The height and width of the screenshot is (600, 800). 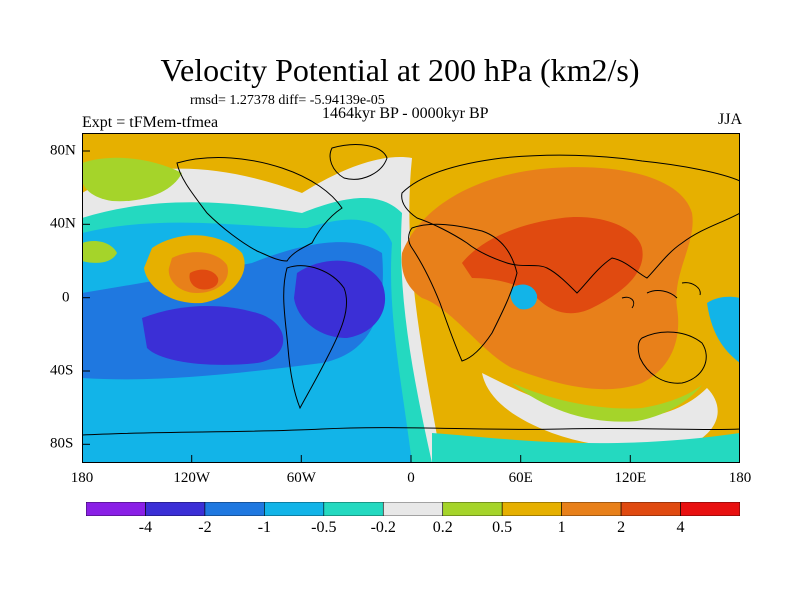 I want to click on colorbar-label: -1, so click(x=264, y=527).